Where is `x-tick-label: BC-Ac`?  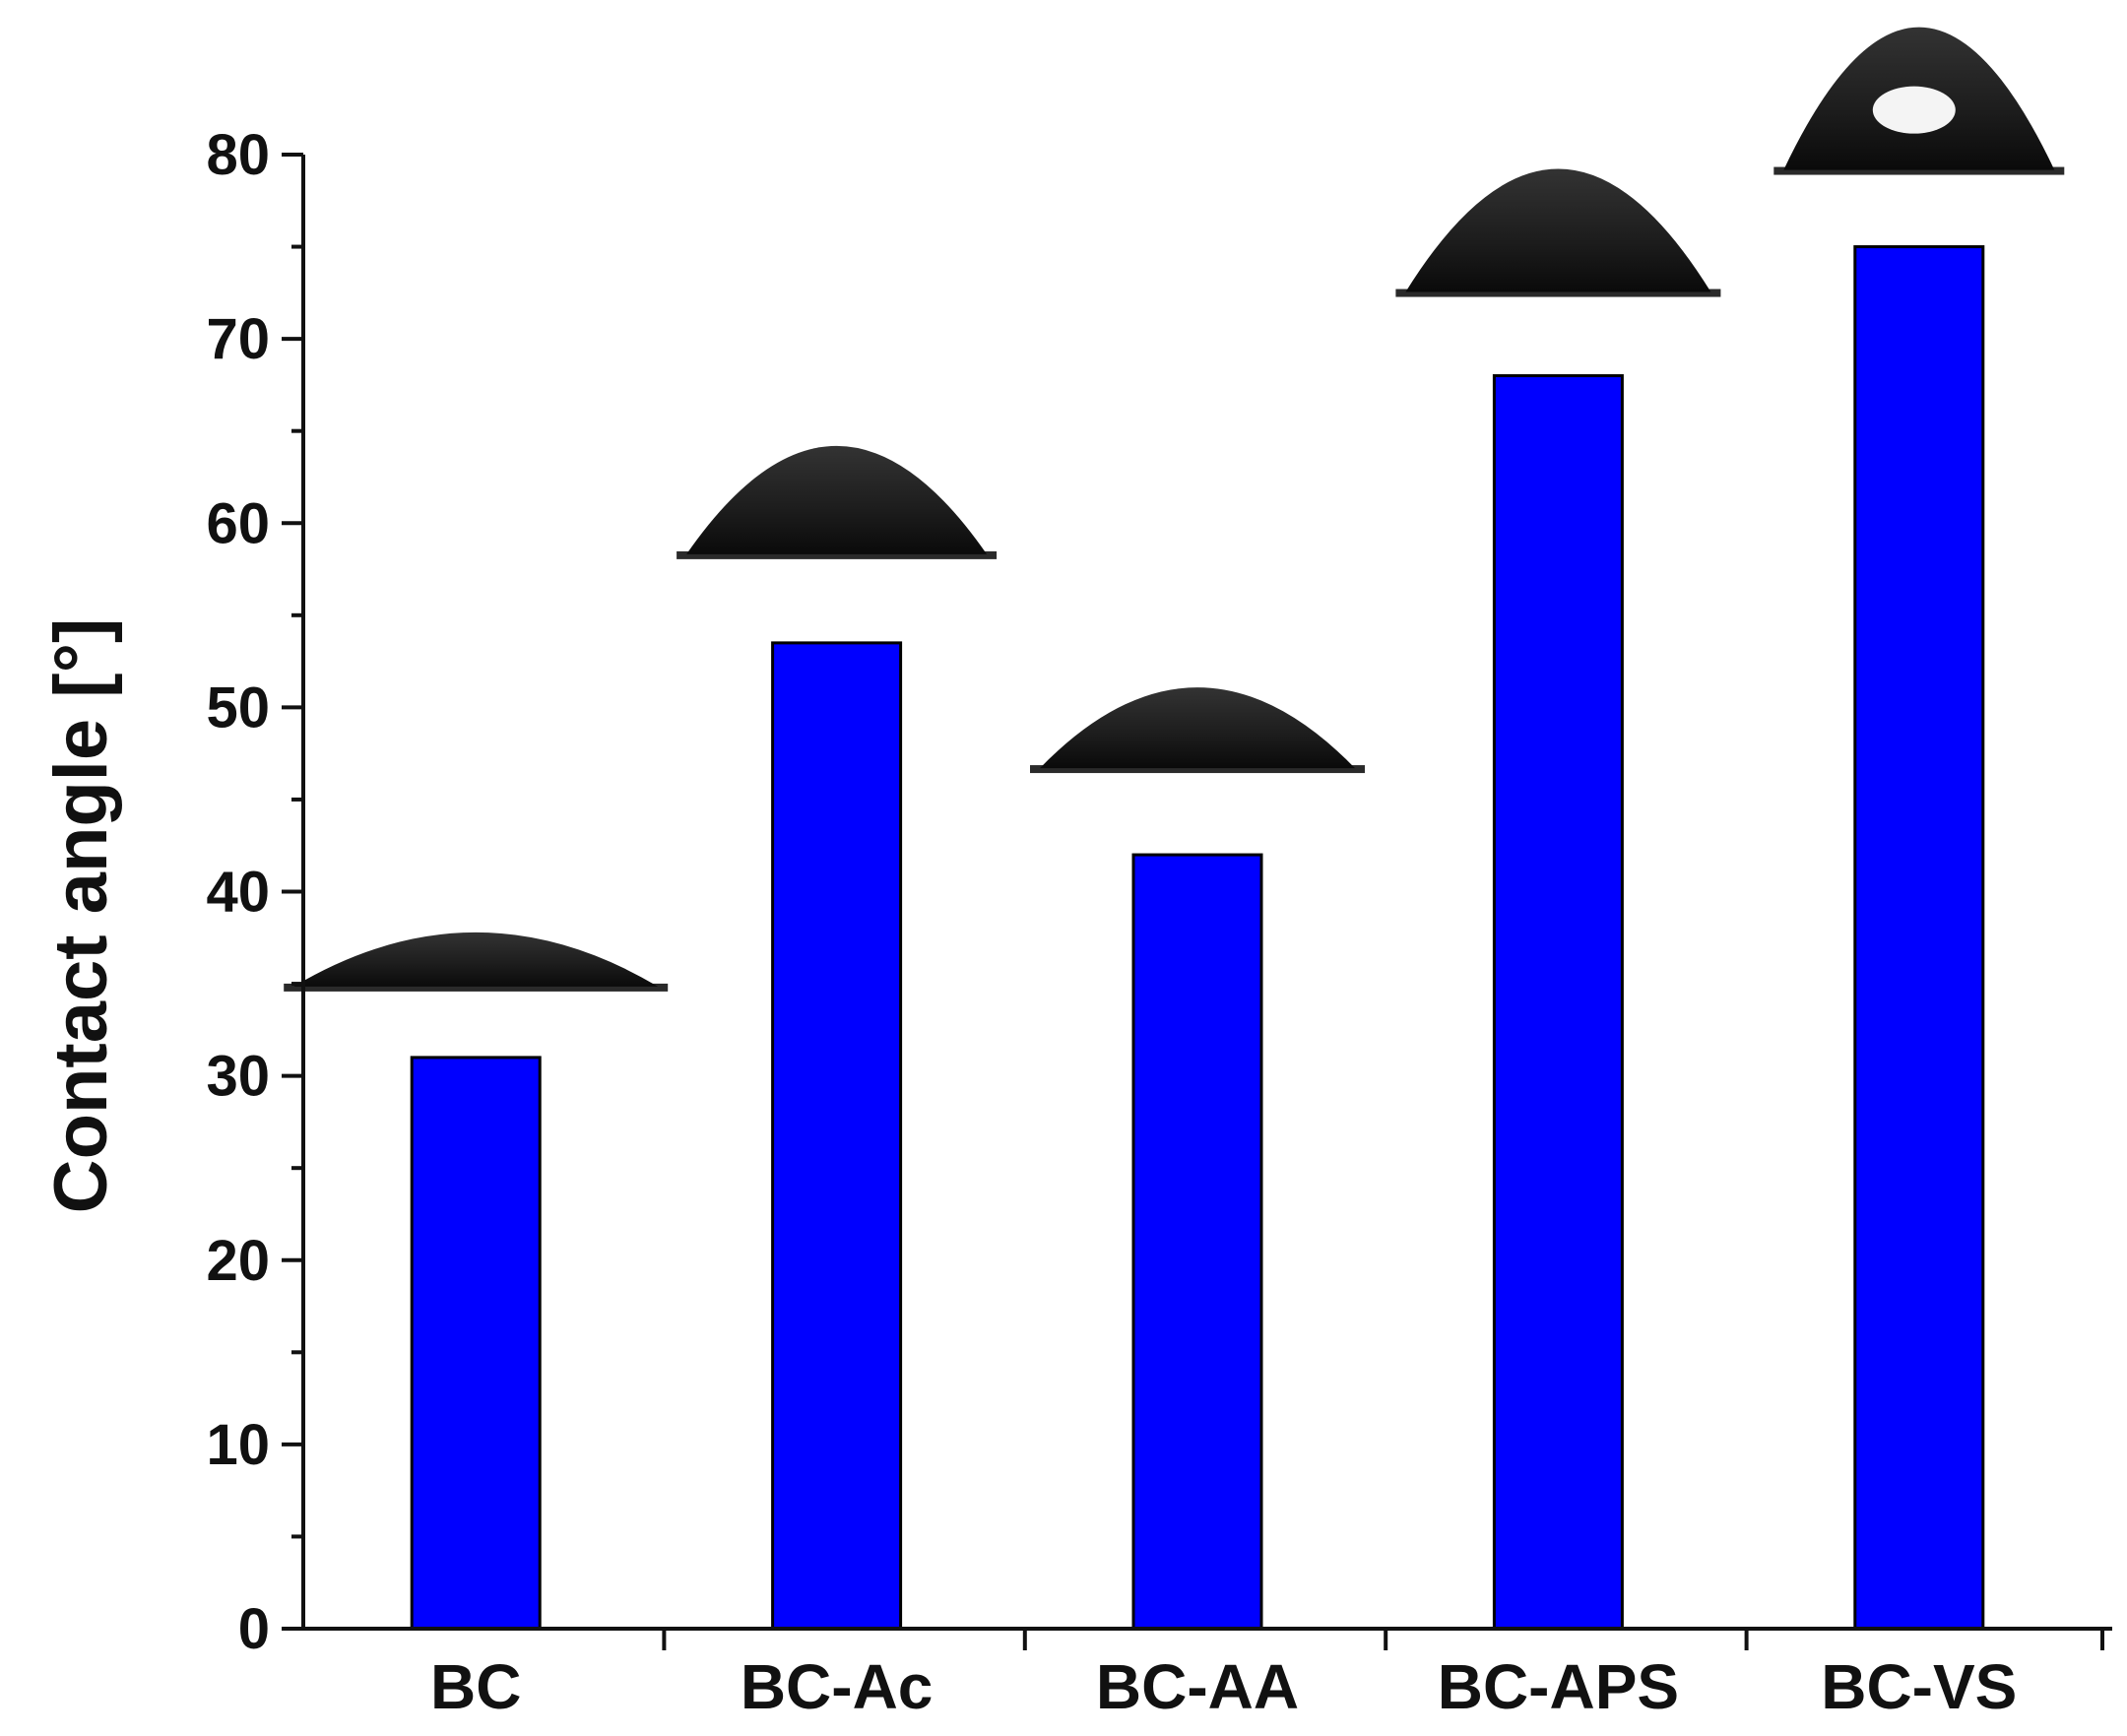
x-tick-label: BC-Ac is located at coordinates (838, 1687).